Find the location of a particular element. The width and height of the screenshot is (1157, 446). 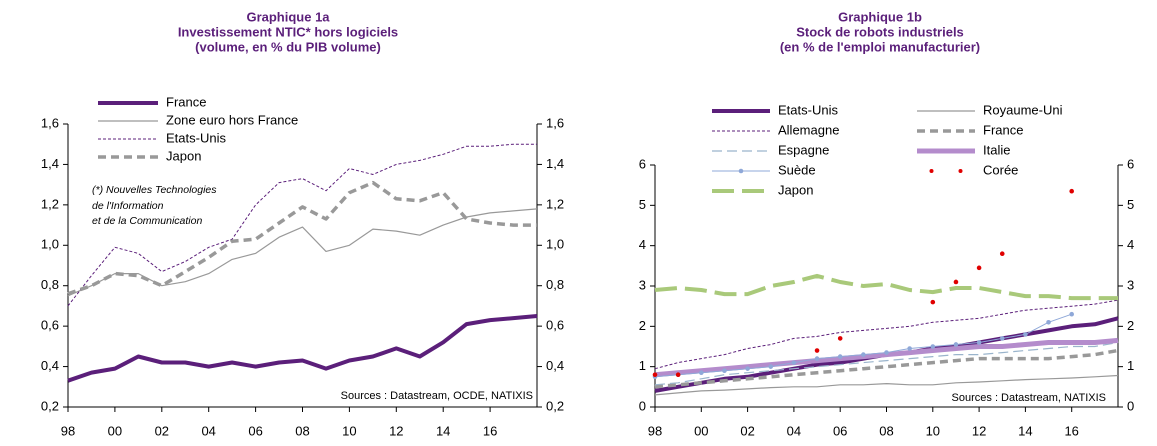

y-tick-label: 5 is located at coordinates (642, 204).